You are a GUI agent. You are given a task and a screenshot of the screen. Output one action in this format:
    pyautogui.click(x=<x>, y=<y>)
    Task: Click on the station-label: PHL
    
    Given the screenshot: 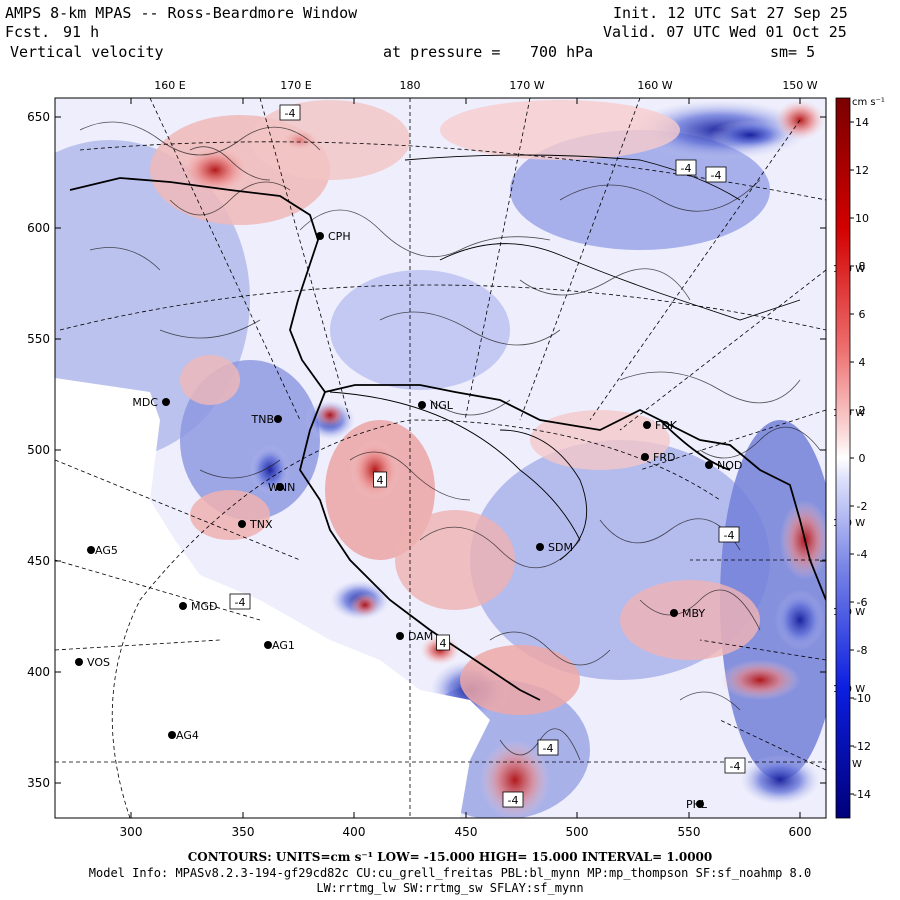 What is the action you would take?
    pyautogui.click(x=697, y=804)
    